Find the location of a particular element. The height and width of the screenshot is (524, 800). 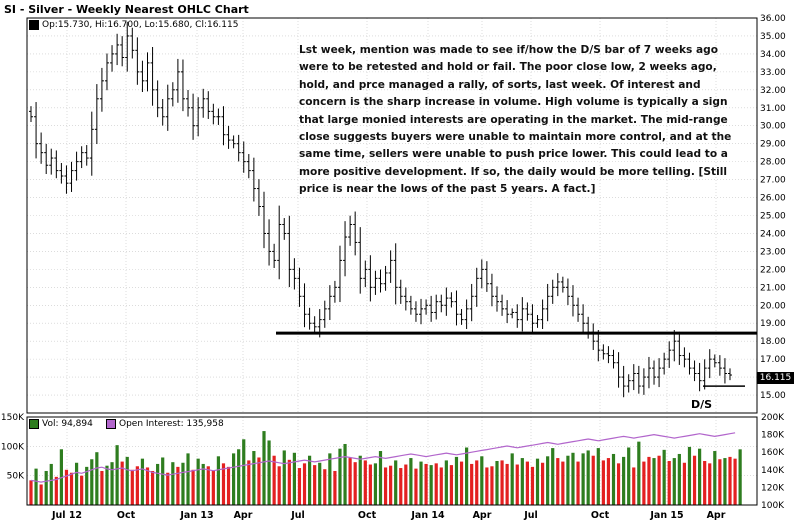

price-y-tick-label: 21.00 is located at coordinates (773, 288).